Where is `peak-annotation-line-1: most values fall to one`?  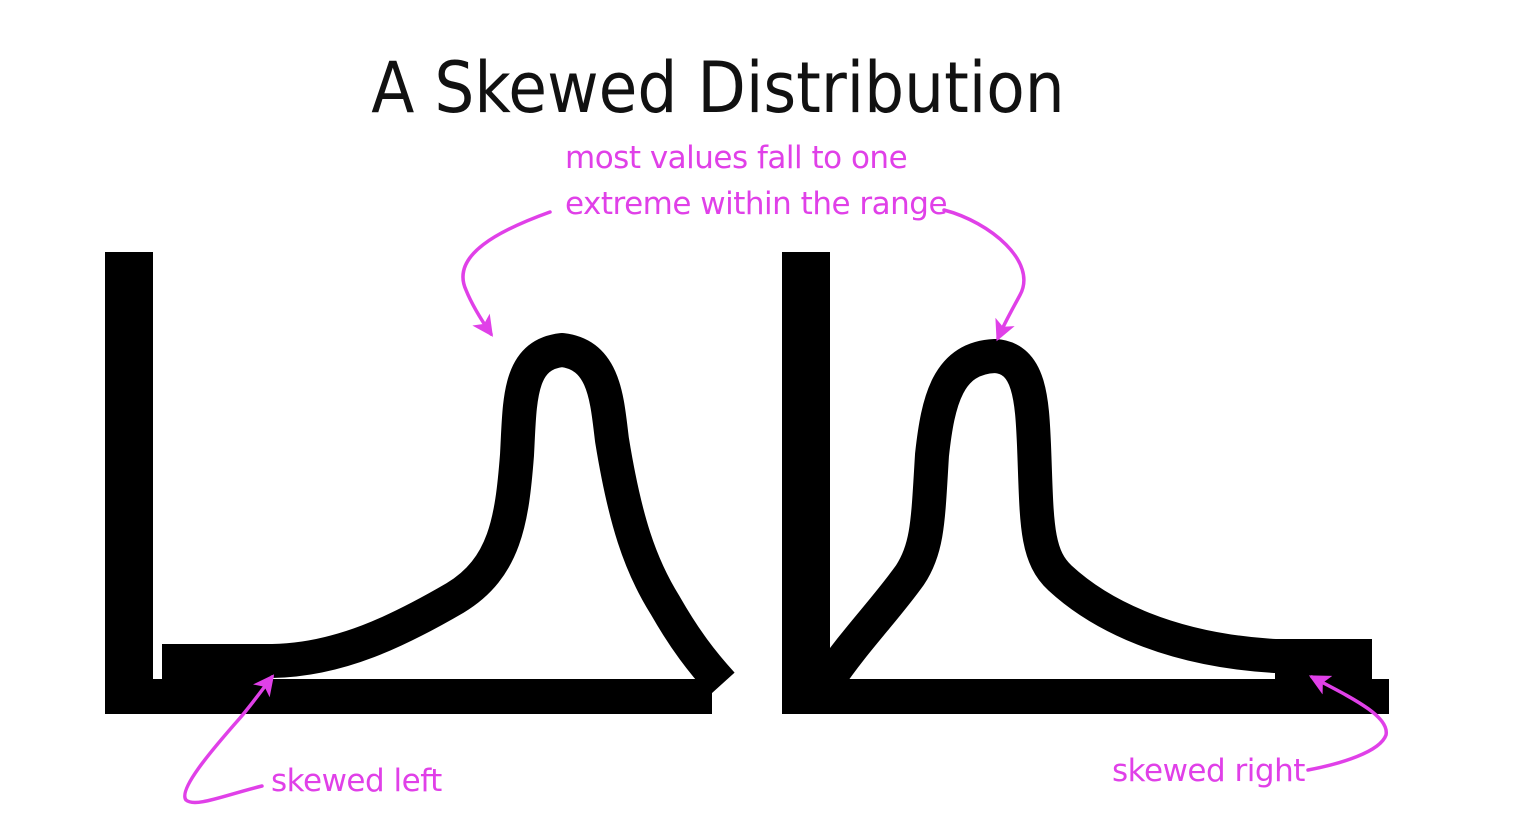
peak-annotation-line-1: most values fall to one is located at coordinates (736, 158).